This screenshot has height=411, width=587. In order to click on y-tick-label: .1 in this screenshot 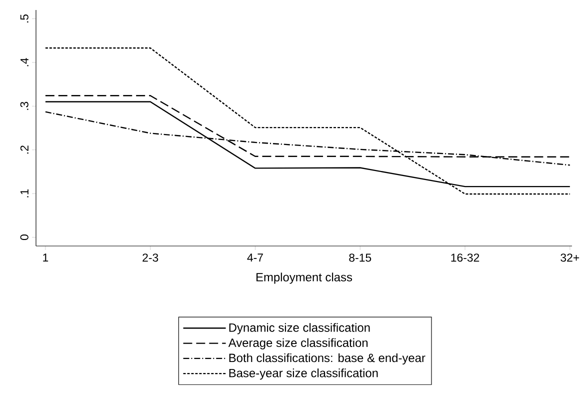, I will do `click(24, 193)`.